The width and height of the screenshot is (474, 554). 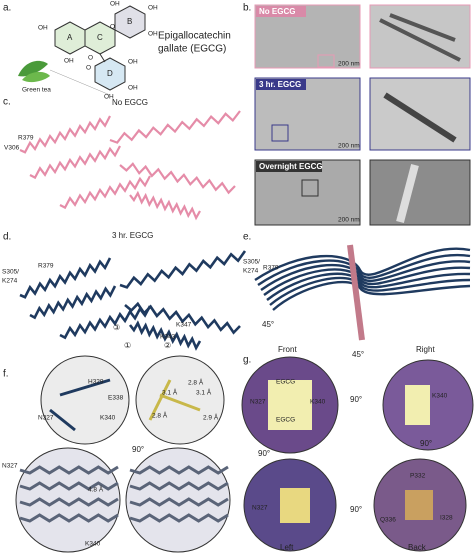 I want to click on panel-title: 3 hr. EGCG, so click(x=132, y=235).